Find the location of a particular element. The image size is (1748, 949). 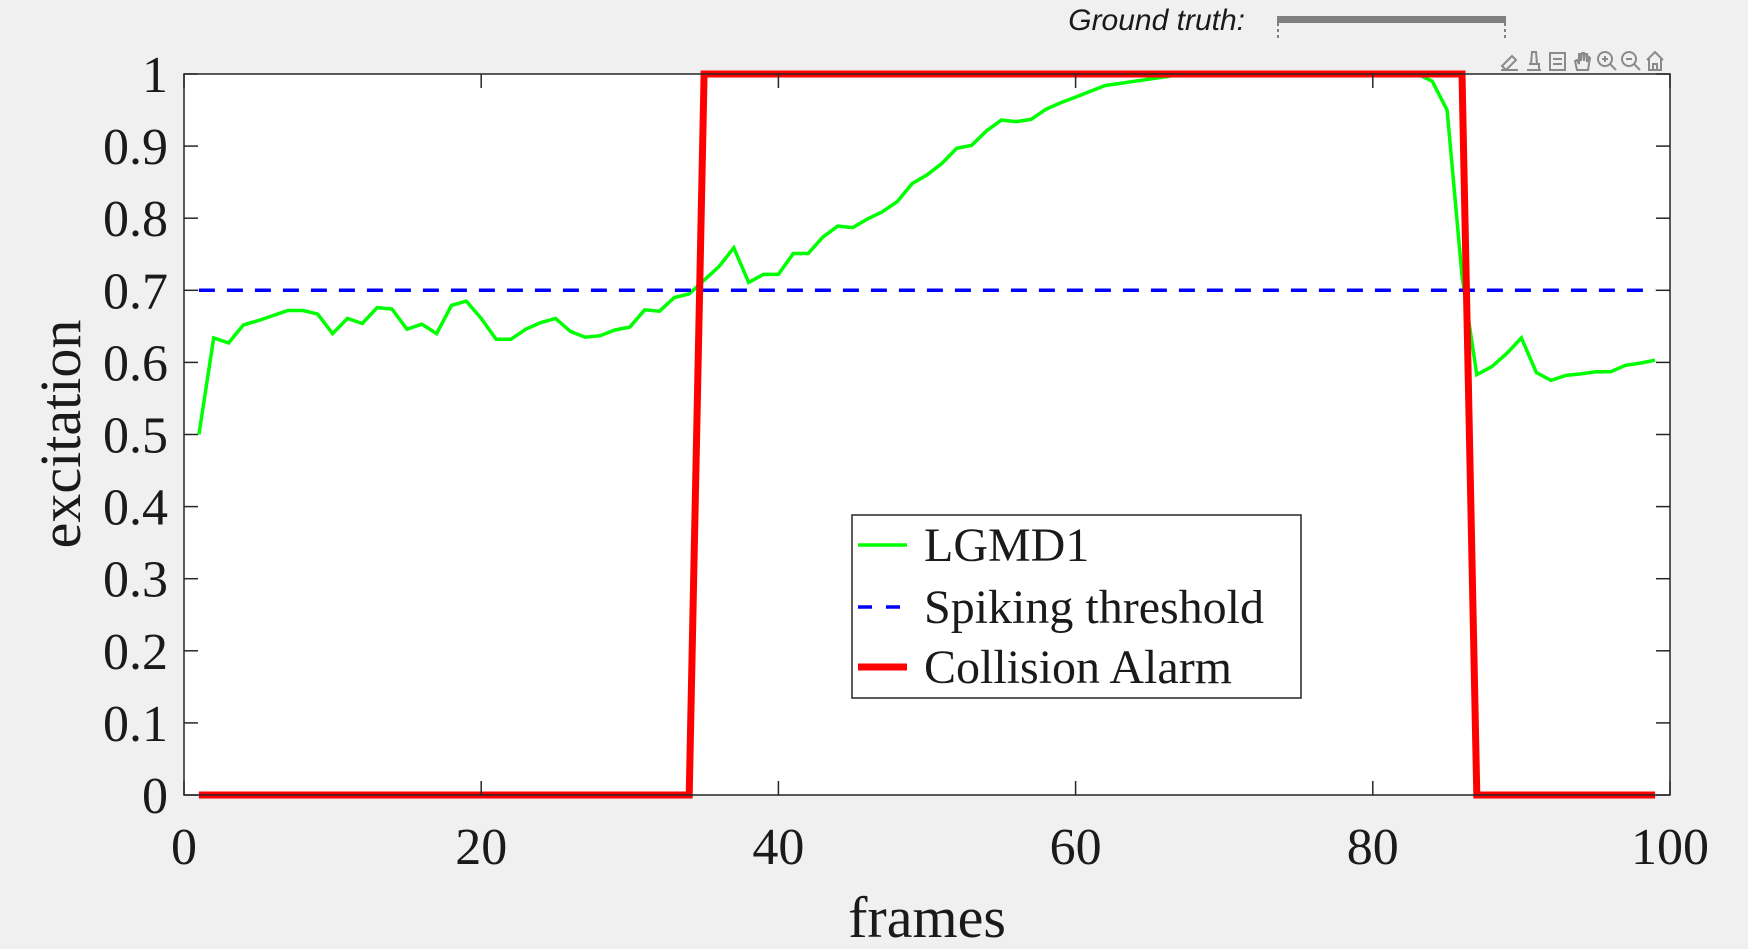

ground-truth-label: Ground truth: is located at coordinates (1156, 20).